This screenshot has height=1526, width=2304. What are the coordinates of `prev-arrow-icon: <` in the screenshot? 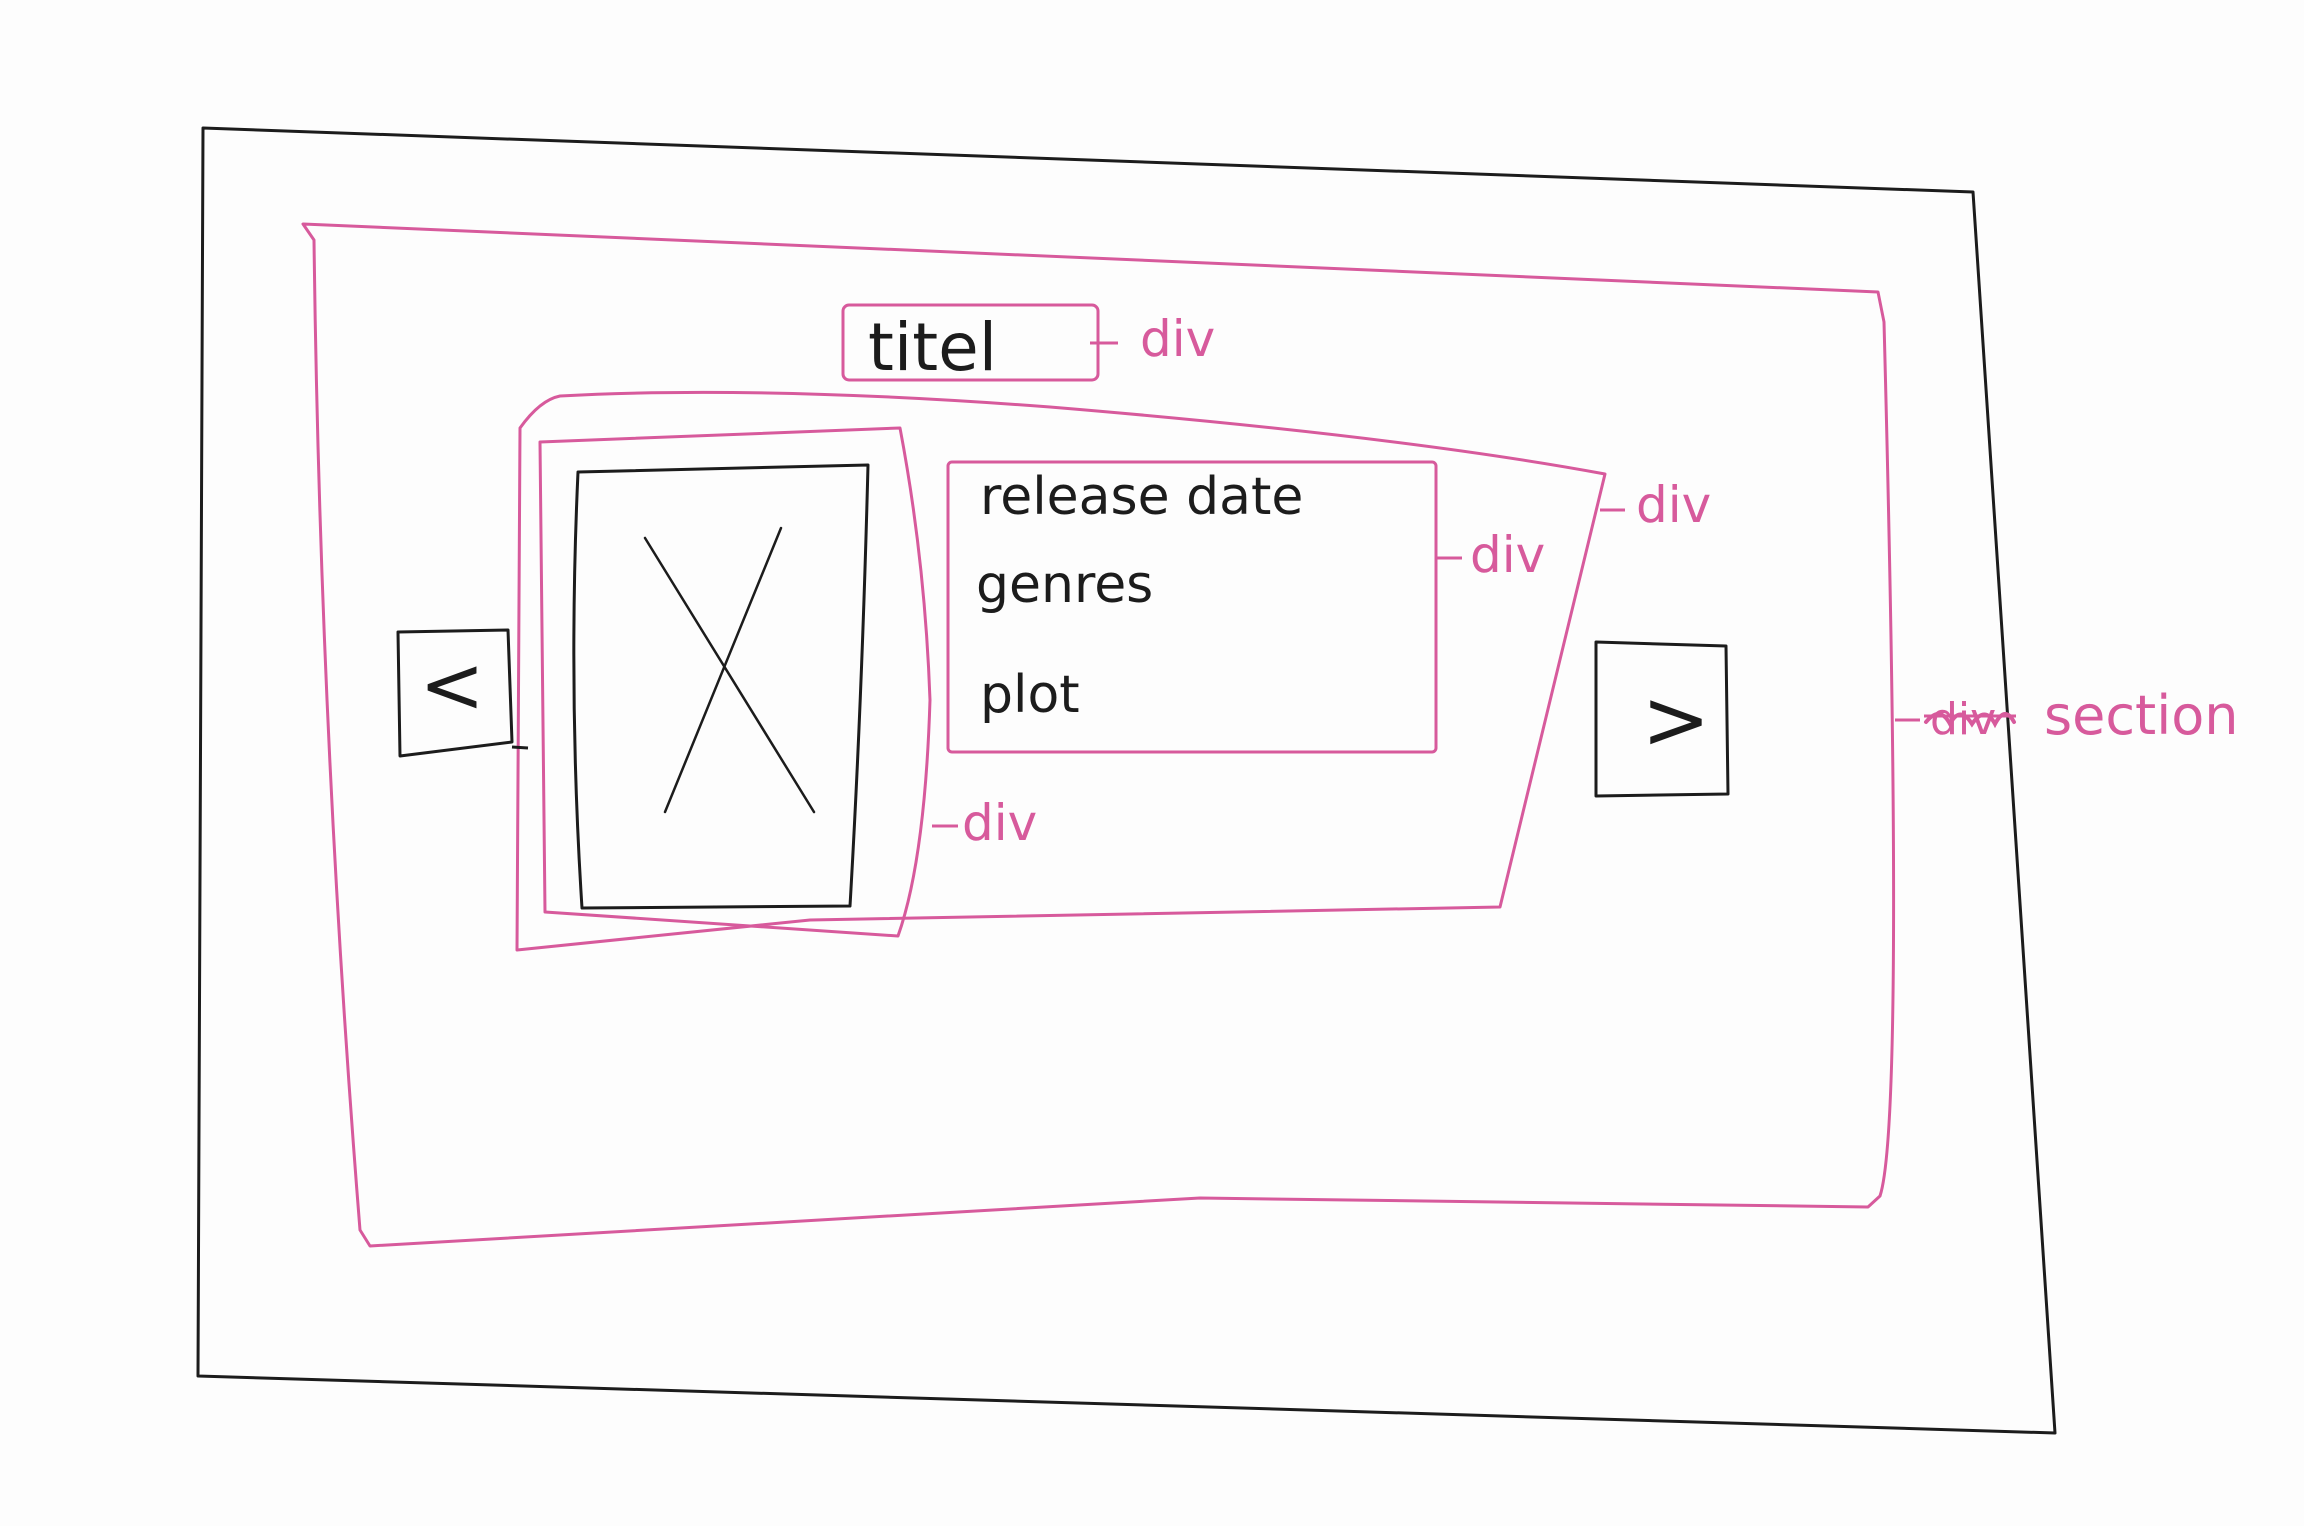 It's located at (451, 686).